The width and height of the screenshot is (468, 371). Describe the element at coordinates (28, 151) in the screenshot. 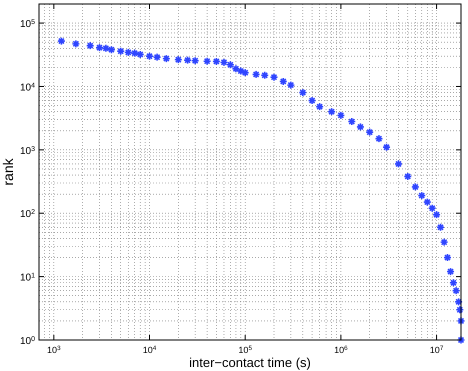

I see `y-tick-label: 10$^{3}$` at that location.